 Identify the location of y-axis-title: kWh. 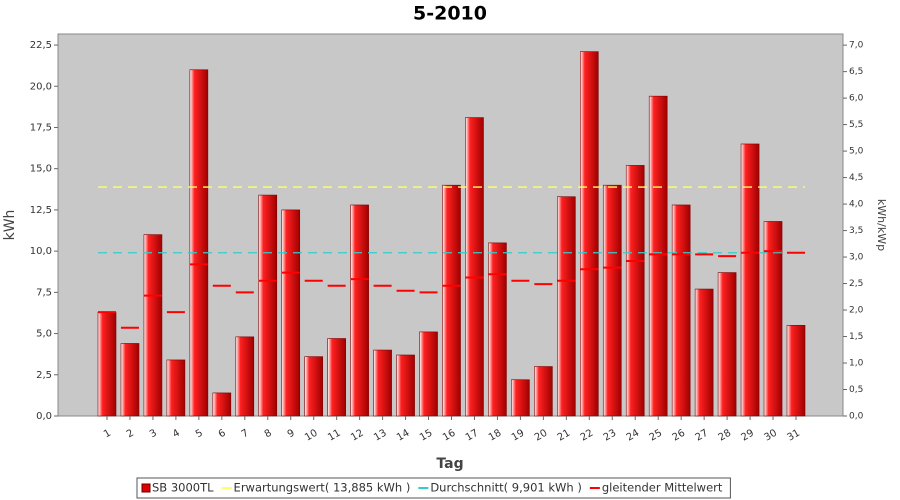
(10, 225).